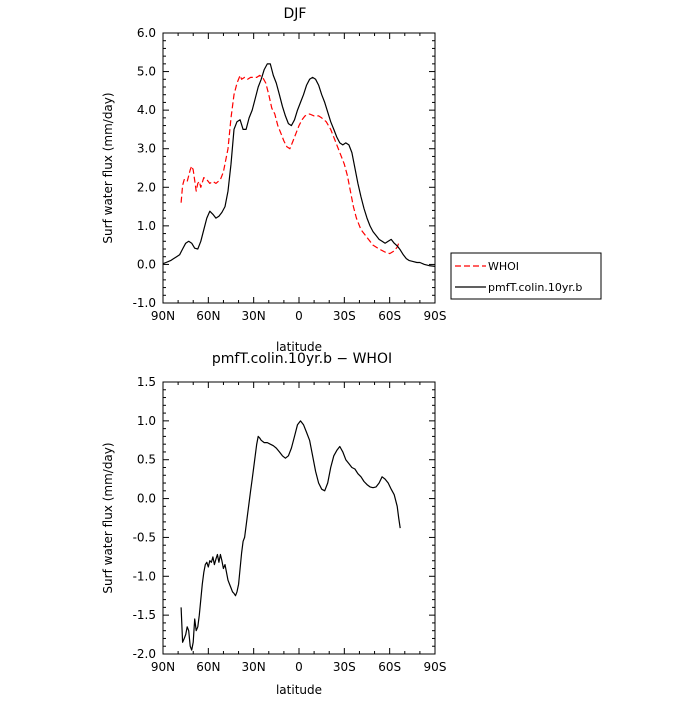 Image resolution: width=700 pixels, height=704 pixels. Describe the element at coordinates (144, 518) in the screenshot. I see `y-tick-labels: -2.0 -1.5 -1.0 -0.5 0.0 0.5 1.0 1.5` at that location.